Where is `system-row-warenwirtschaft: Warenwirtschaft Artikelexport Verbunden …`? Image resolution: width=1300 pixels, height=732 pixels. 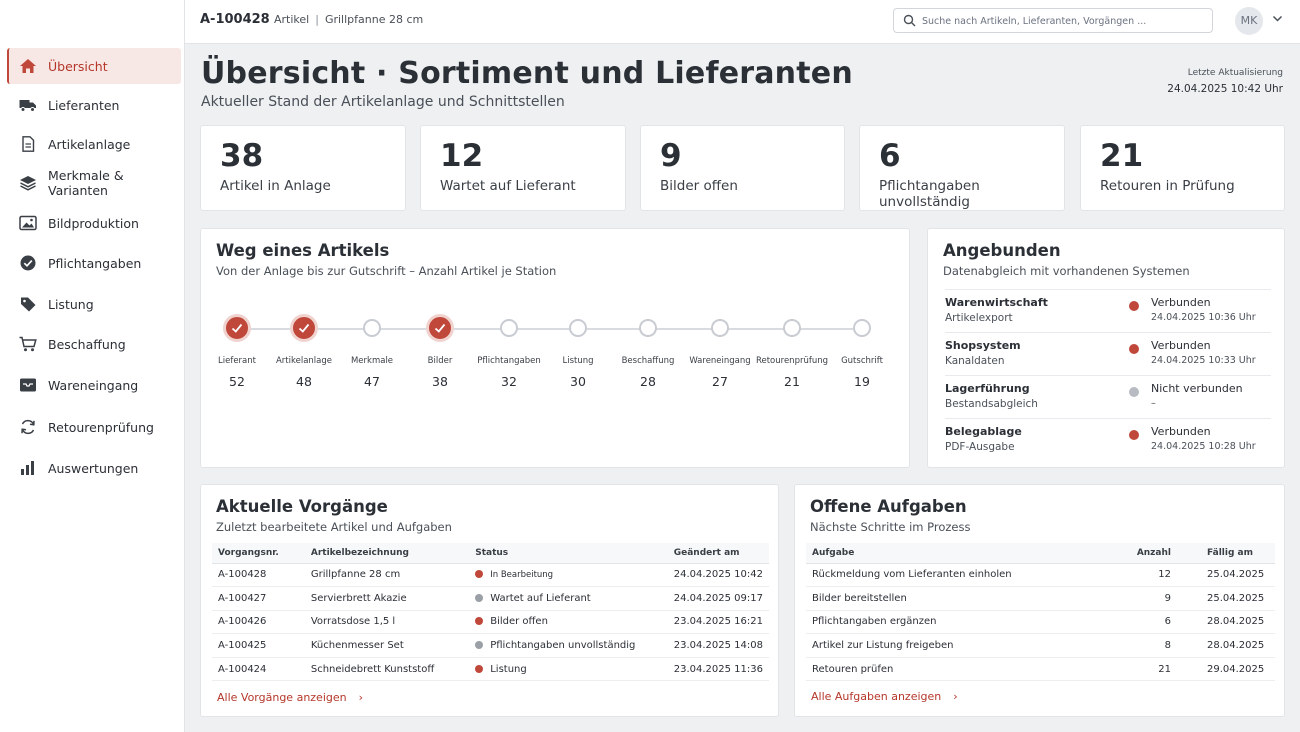
system-row-warenwirtschaft: Warenwirtschaft Artikelexport Verbunden … is located at coordinates (1108, 310).